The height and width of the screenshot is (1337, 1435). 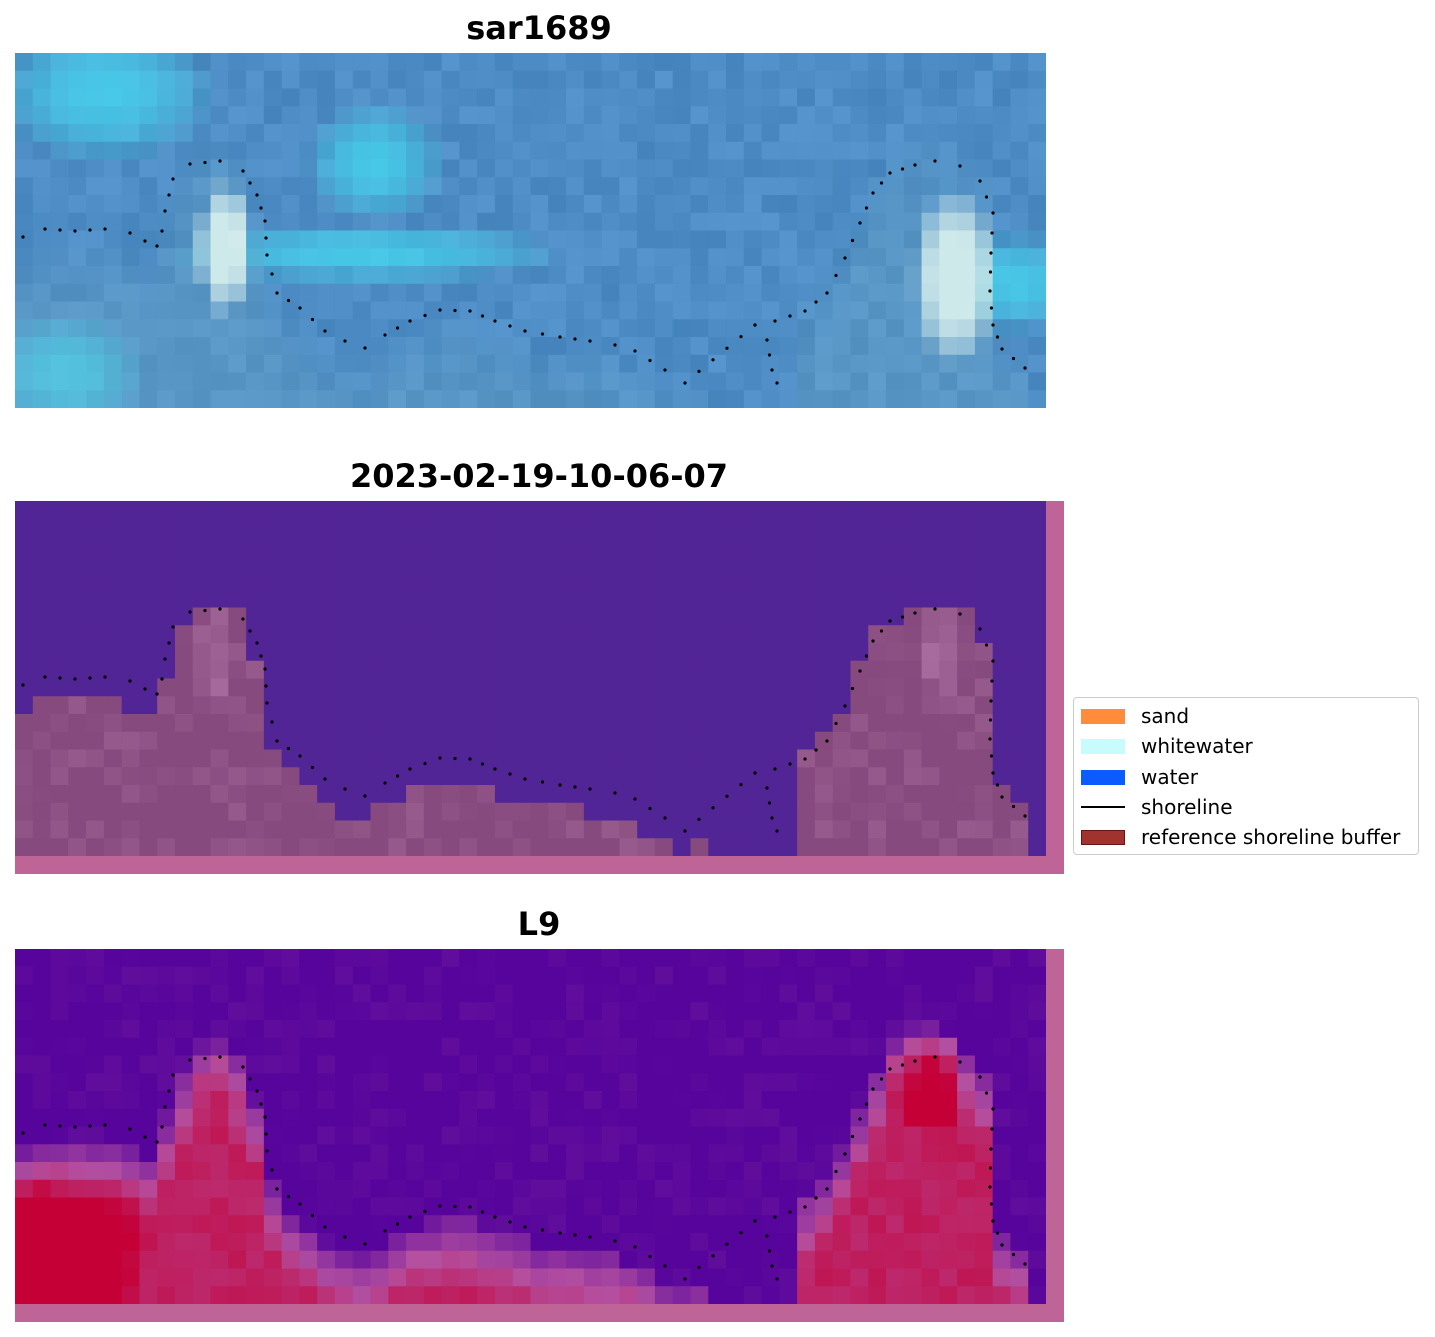 I want to click on buffer-edge-bottom, so click(x=539, y=1313).